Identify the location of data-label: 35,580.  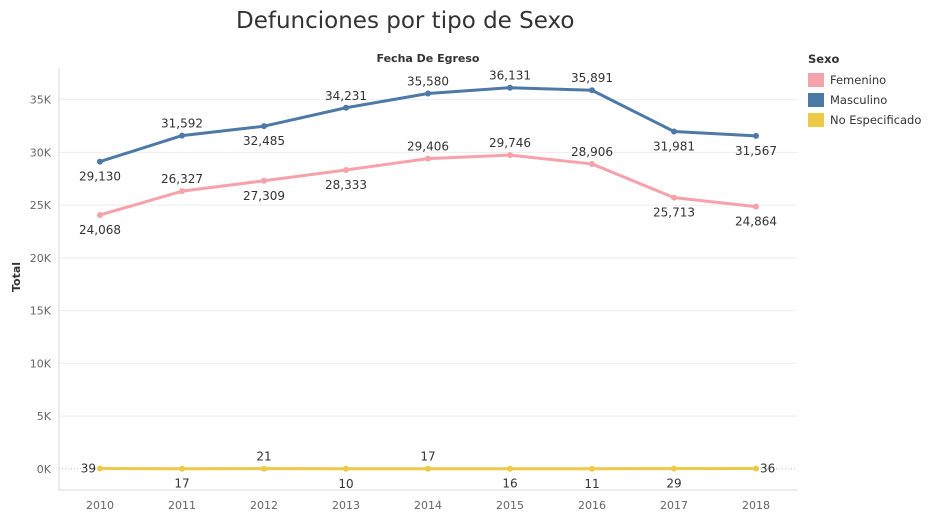
(428, 82).